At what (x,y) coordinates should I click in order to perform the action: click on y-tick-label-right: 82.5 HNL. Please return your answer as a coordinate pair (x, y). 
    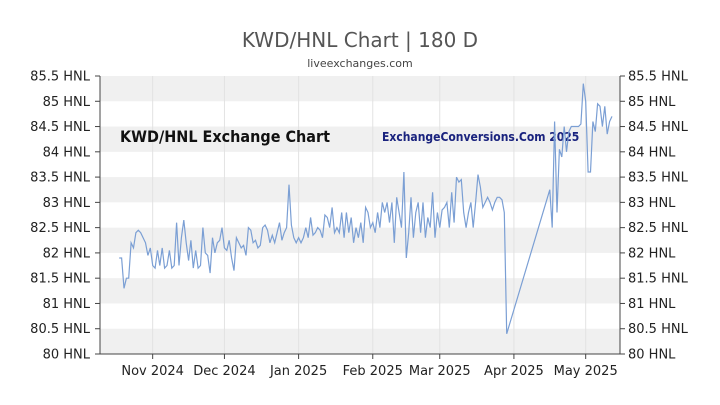
    Looking at the image, I should click on (658, 228).